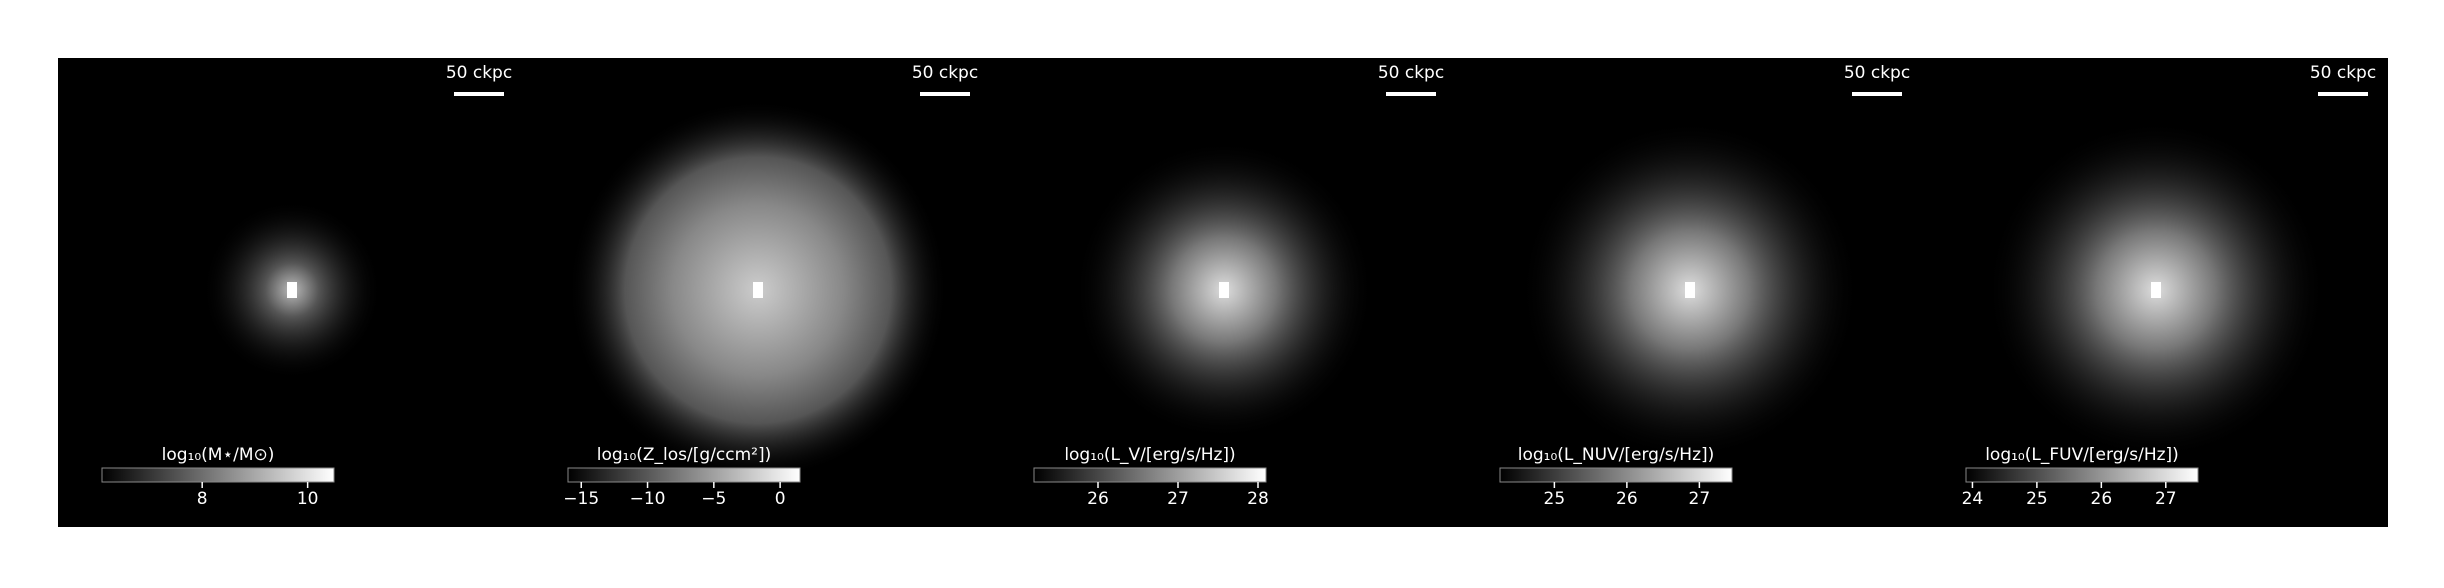  I want to click on colorbar-label: log₁₀(L_V/[erg/s/Hz]), so click(1149, 455).